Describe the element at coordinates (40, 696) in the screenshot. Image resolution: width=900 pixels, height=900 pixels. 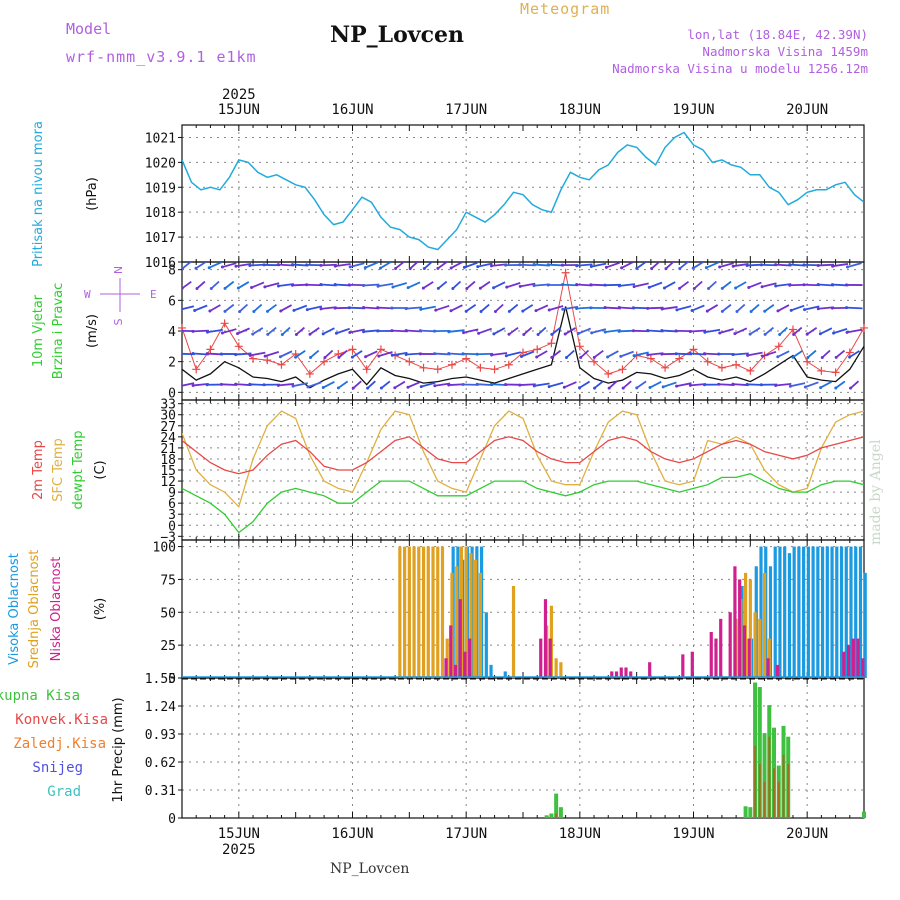
I see `precip-label-0: Ukupna Kisa` at that location.